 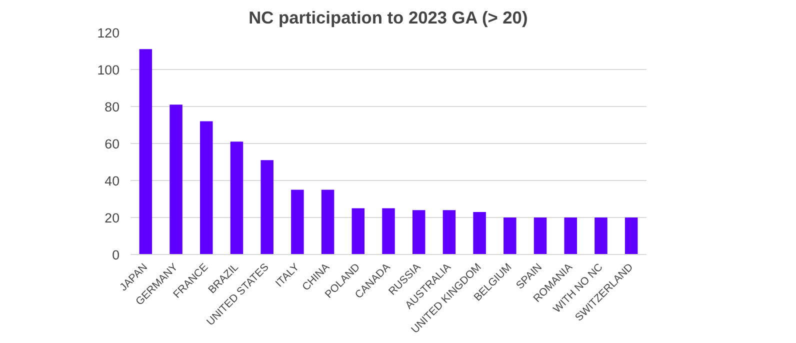 I want to click on chart-title: NC participation to 2023 GA (> 20), so click(x=388, y=18).